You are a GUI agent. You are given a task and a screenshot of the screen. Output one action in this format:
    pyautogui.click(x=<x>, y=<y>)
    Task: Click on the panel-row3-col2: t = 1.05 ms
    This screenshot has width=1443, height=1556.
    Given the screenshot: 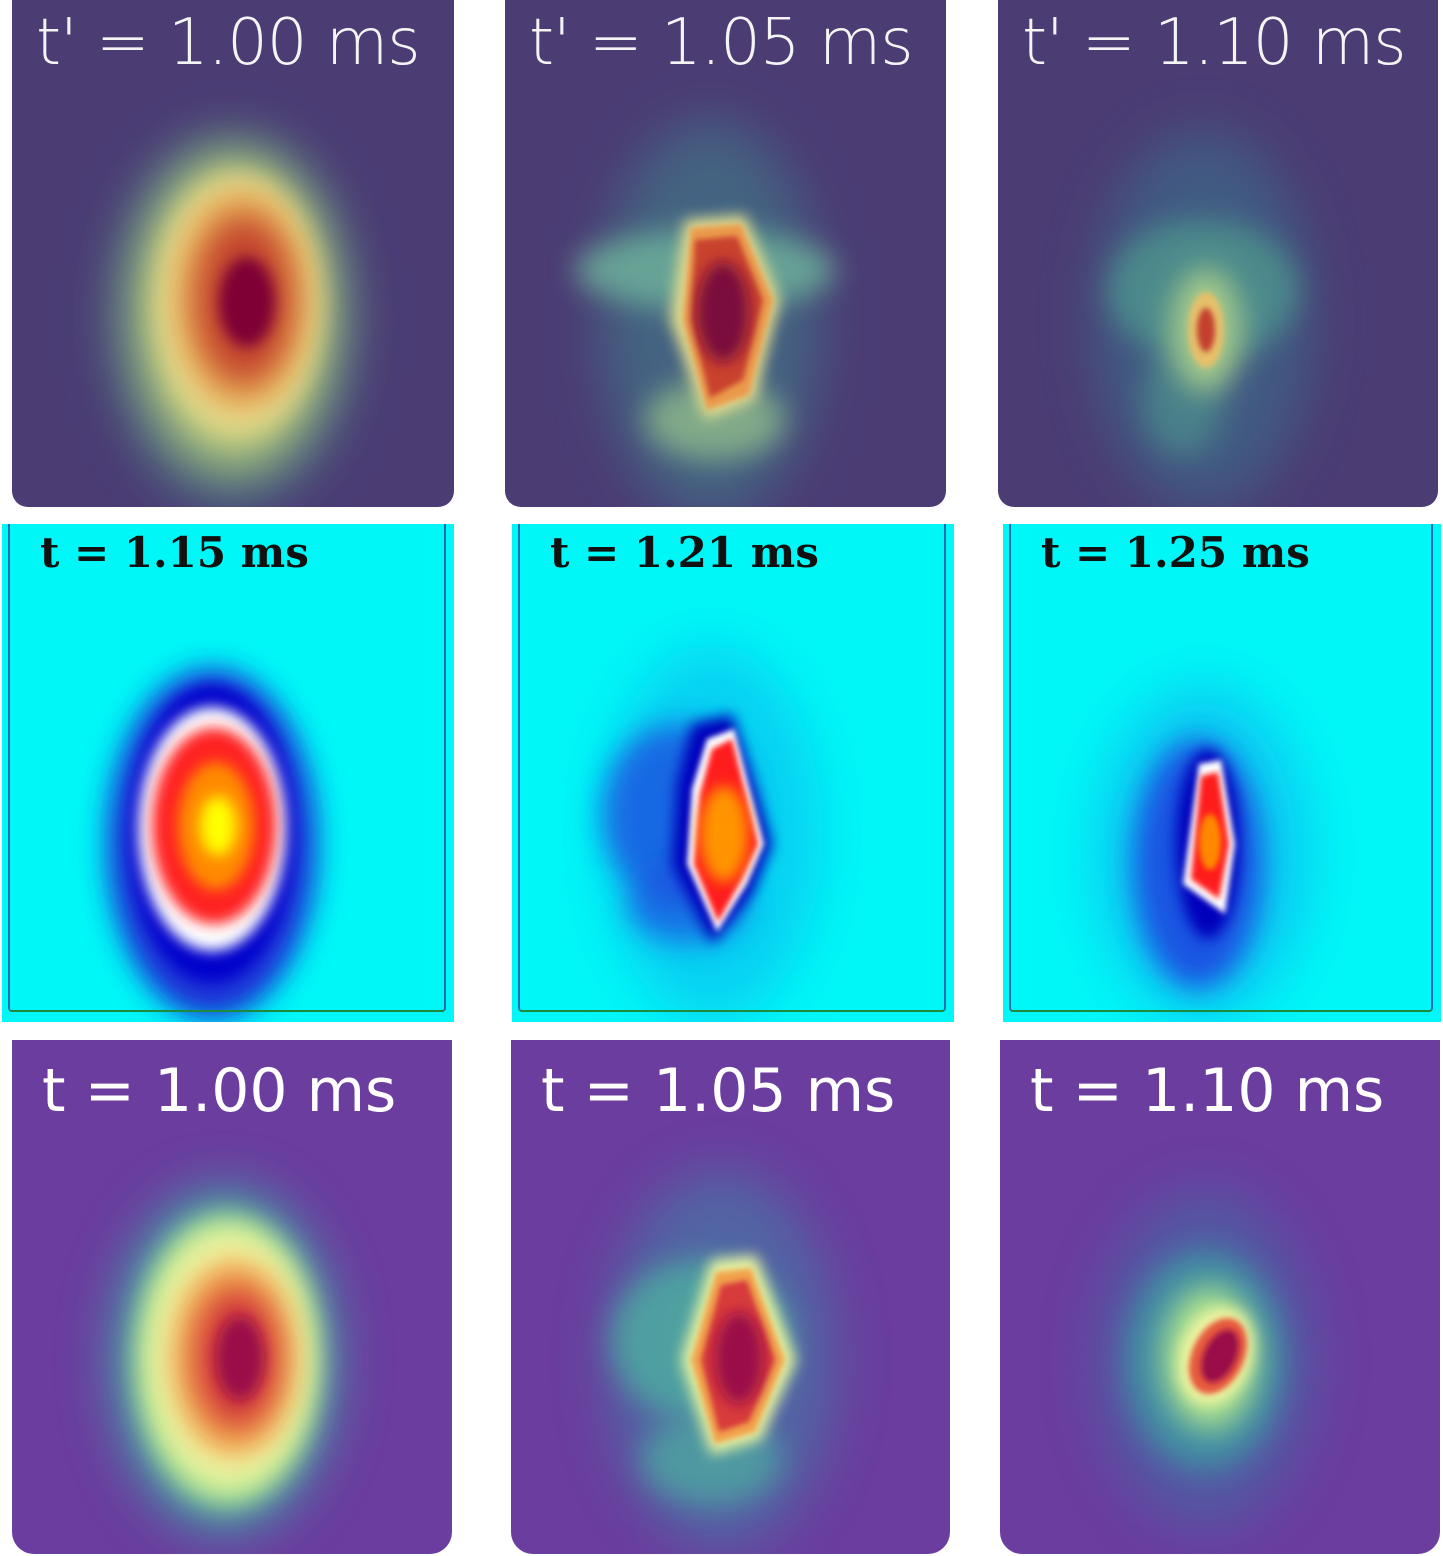 What is the action you would take?
    pyautogui.click(x=730, y=1297)
    